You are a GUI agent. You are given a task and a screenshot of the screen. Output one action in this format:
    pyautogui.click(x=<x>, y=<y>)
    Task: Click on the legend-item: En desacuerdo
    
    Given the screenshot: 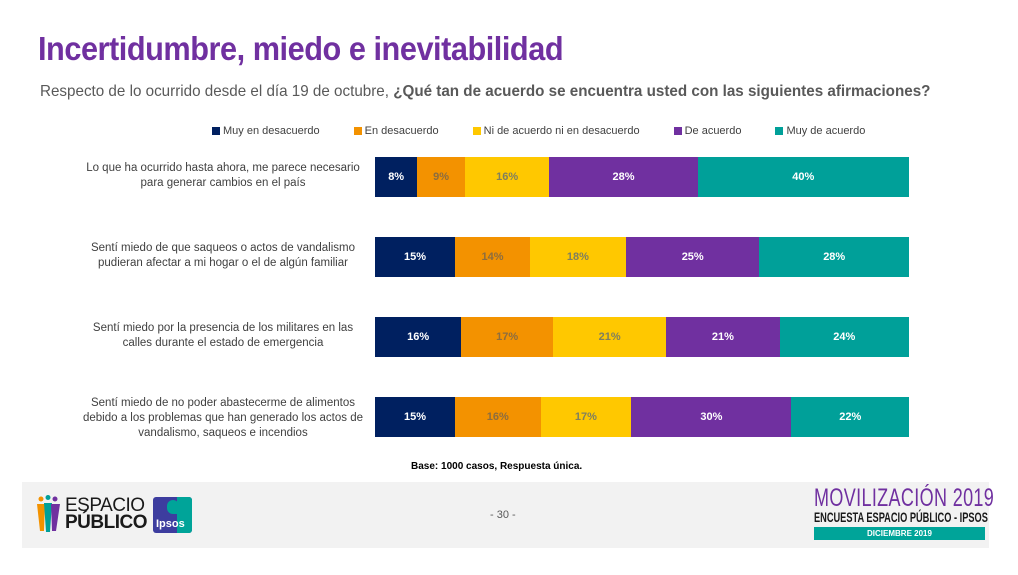 What is the action you would take?
    pyautogui.click(x=396, y=131)
    